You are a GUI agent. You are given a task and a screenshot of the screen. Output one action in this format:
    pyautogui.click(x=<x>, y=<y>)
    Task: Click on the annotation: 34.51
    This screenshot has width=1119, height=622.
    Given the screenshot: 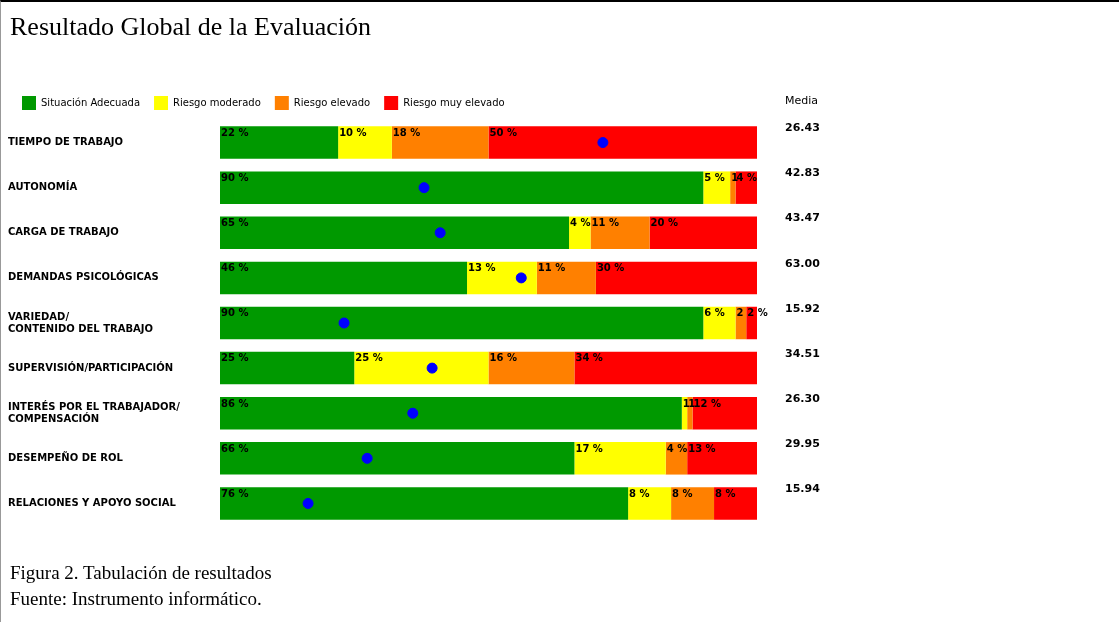 What is the action you would take?
    pyautogui.click(x=802, y=353)
    